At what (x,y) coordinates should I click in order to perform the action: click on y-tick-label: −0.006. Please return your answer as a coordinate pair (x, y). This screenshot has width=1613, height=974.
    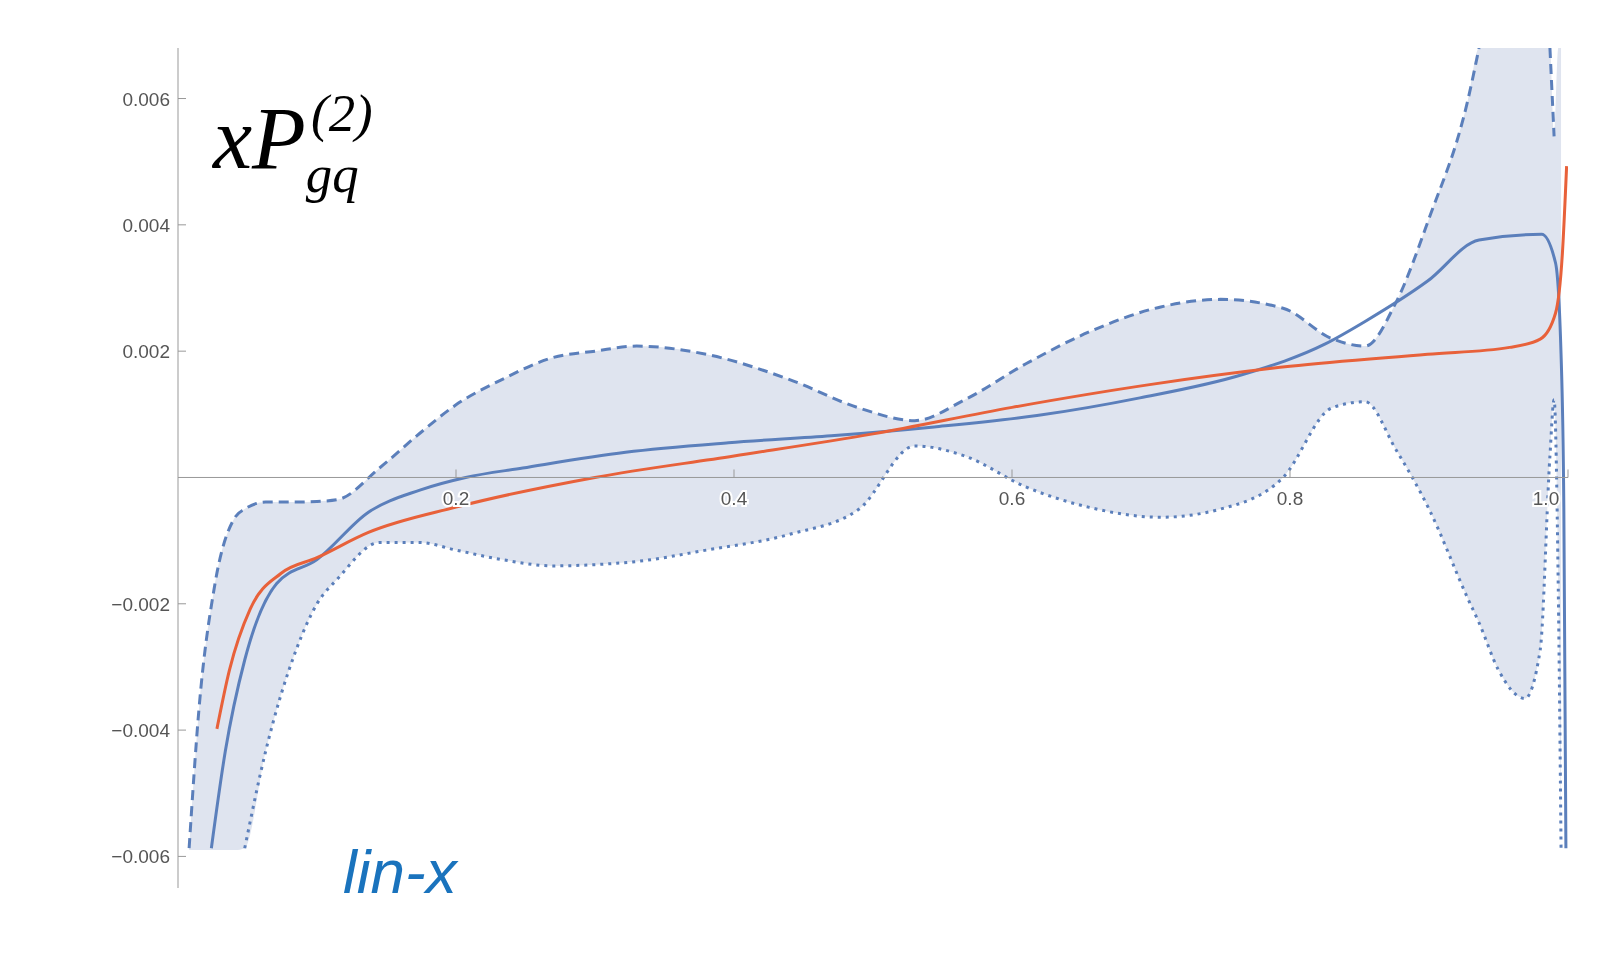
    Looking at the image, I should click on (140, 857).